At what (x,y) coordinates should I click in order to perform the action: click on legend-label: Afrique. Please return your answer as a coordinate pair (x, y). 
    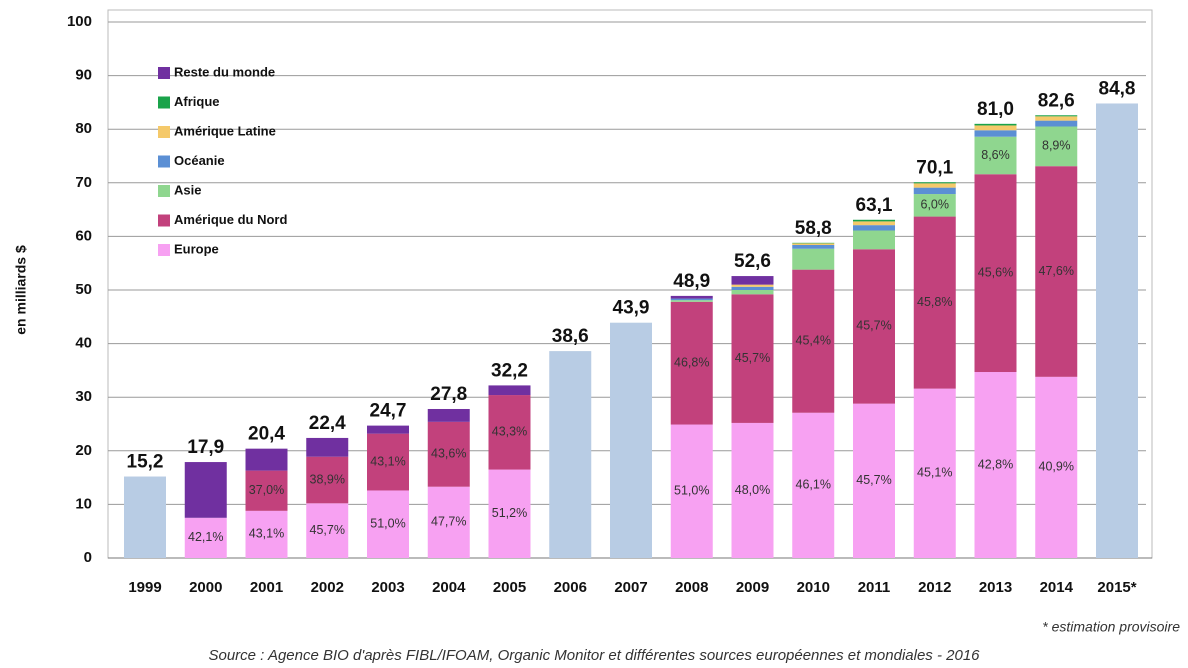
    Looking at the image, I should click on (197, 101).